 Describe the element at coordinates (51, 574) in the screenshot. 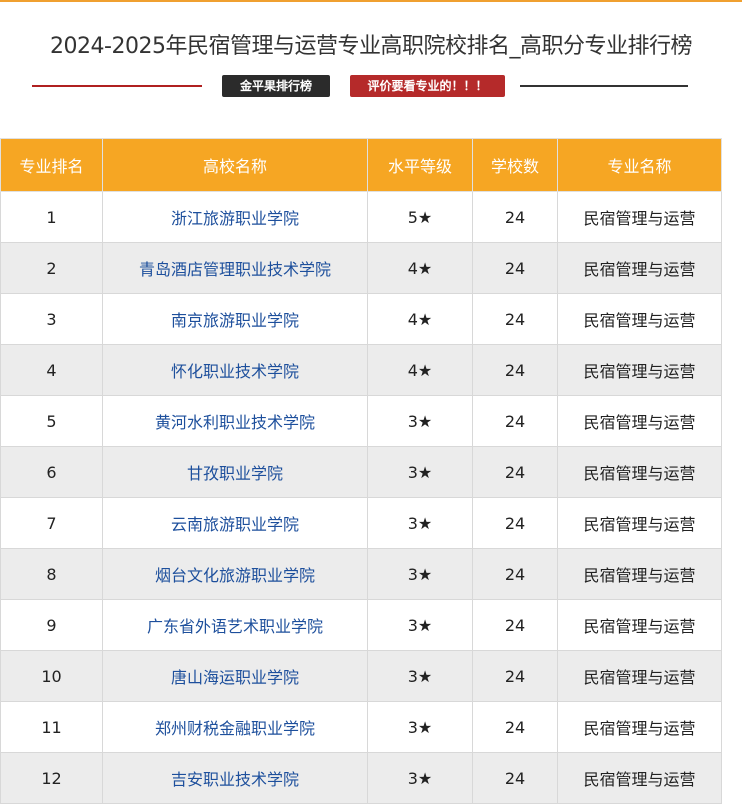

I see `table-cell: 8` at that location.